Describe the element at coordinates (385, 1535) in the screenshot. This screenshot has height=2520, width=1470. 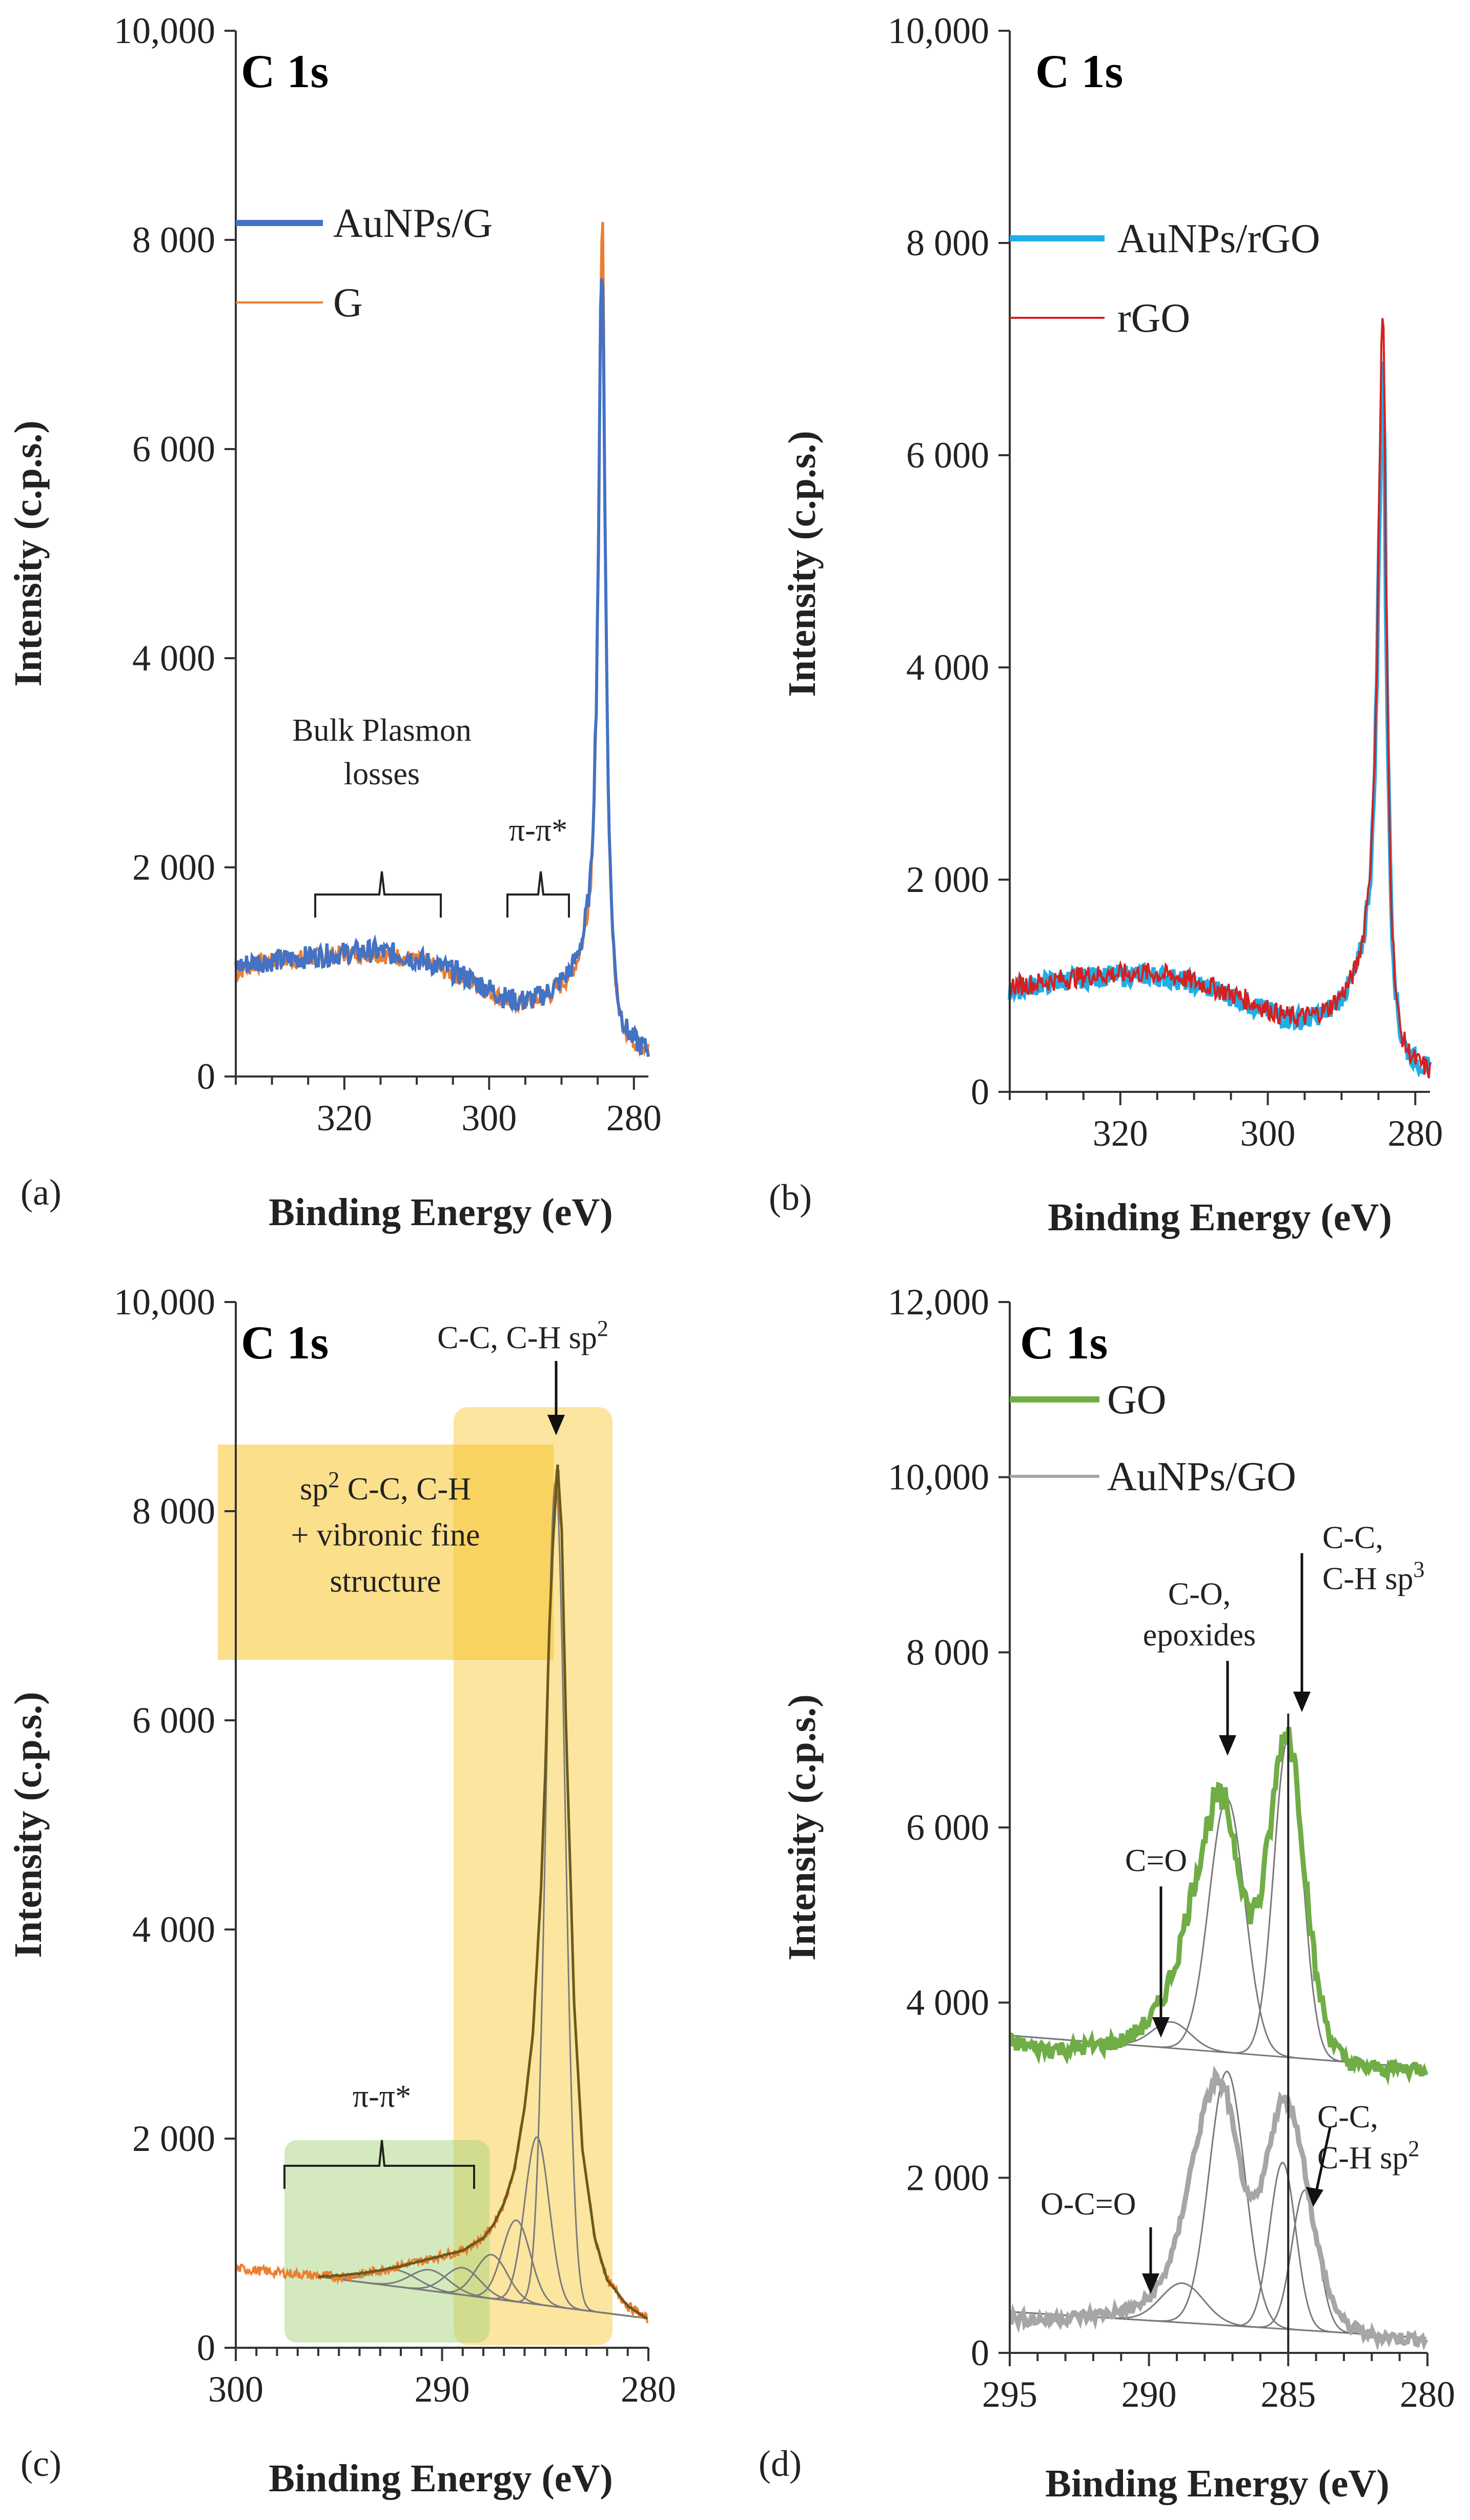
I see `annotation-sp2-box-line2: + vibronic fine` at that location.